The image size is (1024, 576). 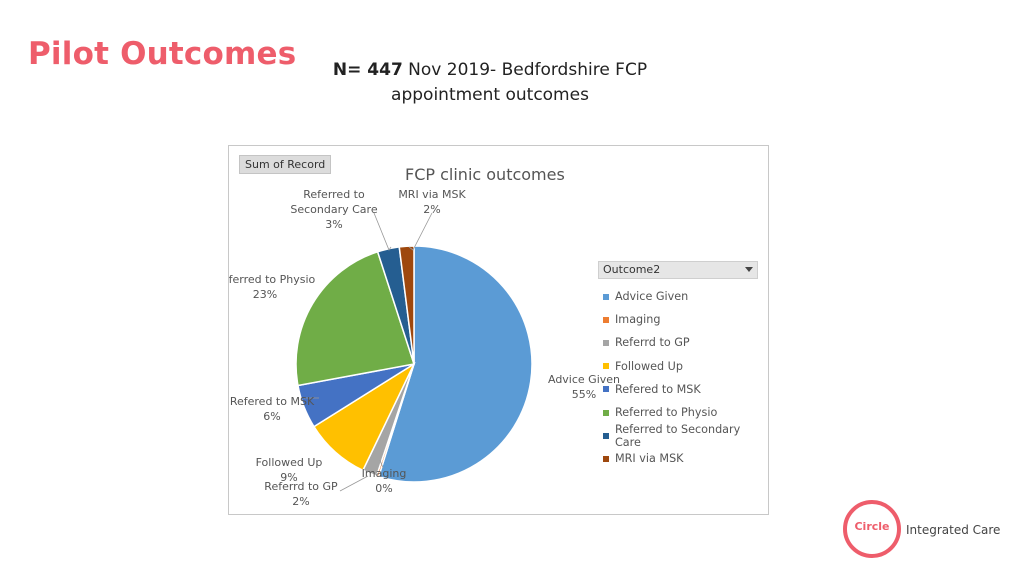 What do you see at coordinates (162, 54) in the screenshot?
I see `slide-title: Pilot Outcomes` at bounding box center [162, 54].